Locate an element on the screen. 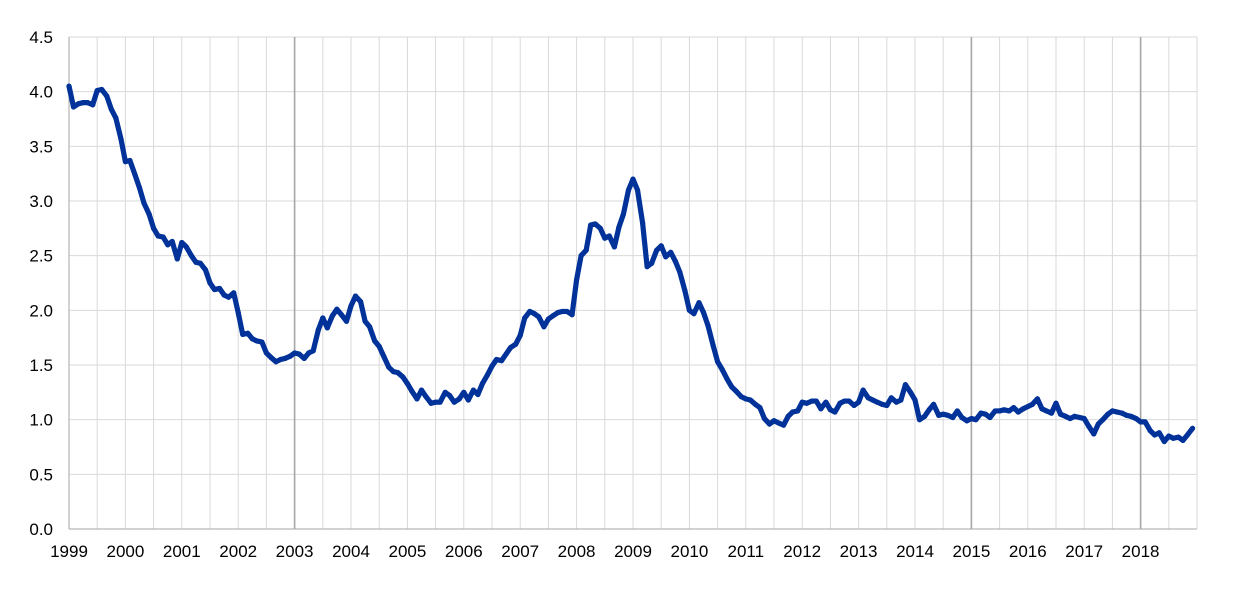 The height and width of the screenshot is (589, 1240). x-tick-label: 2016 is located at coordinates (1028, 551).